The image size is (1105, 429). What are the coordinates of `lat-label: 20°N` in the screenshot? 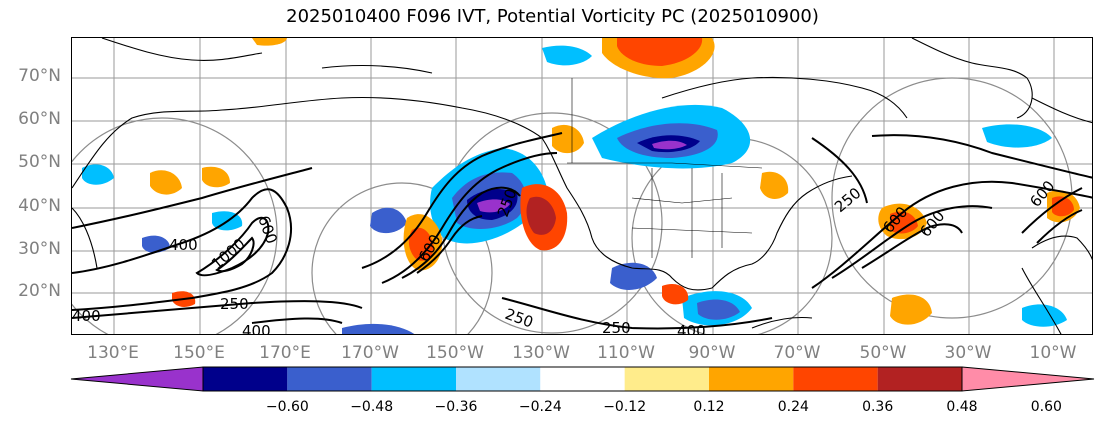 It's located at (39, 291).